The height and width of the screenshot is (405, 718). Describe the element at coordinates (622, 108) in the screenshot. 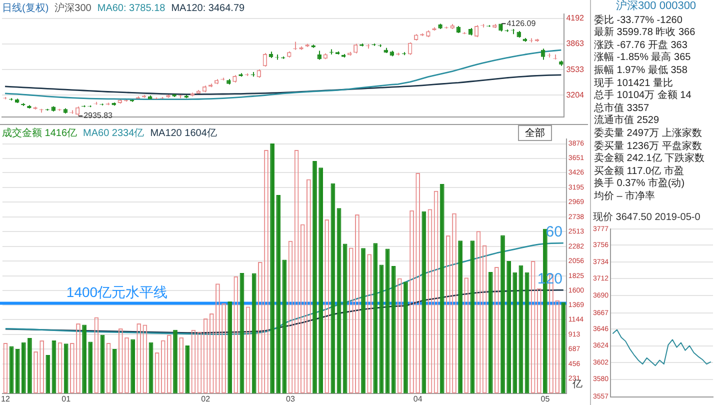

I see `text: 总市值 3357` at that location.